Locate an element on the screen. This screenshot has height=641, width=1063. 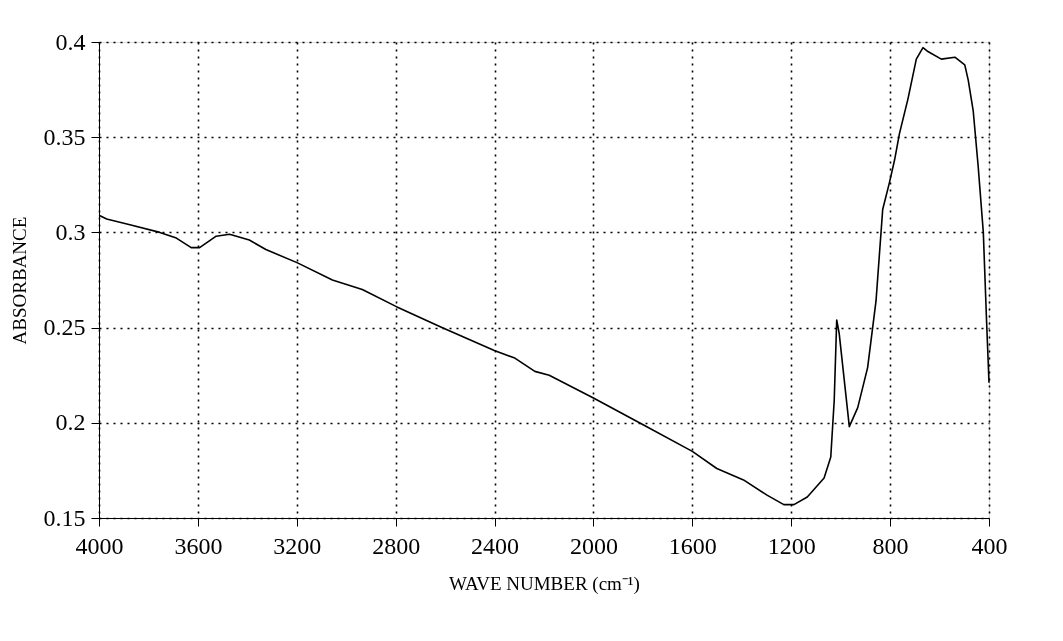
y-tick-label: 0.35 is located at coordinates (64, 136).